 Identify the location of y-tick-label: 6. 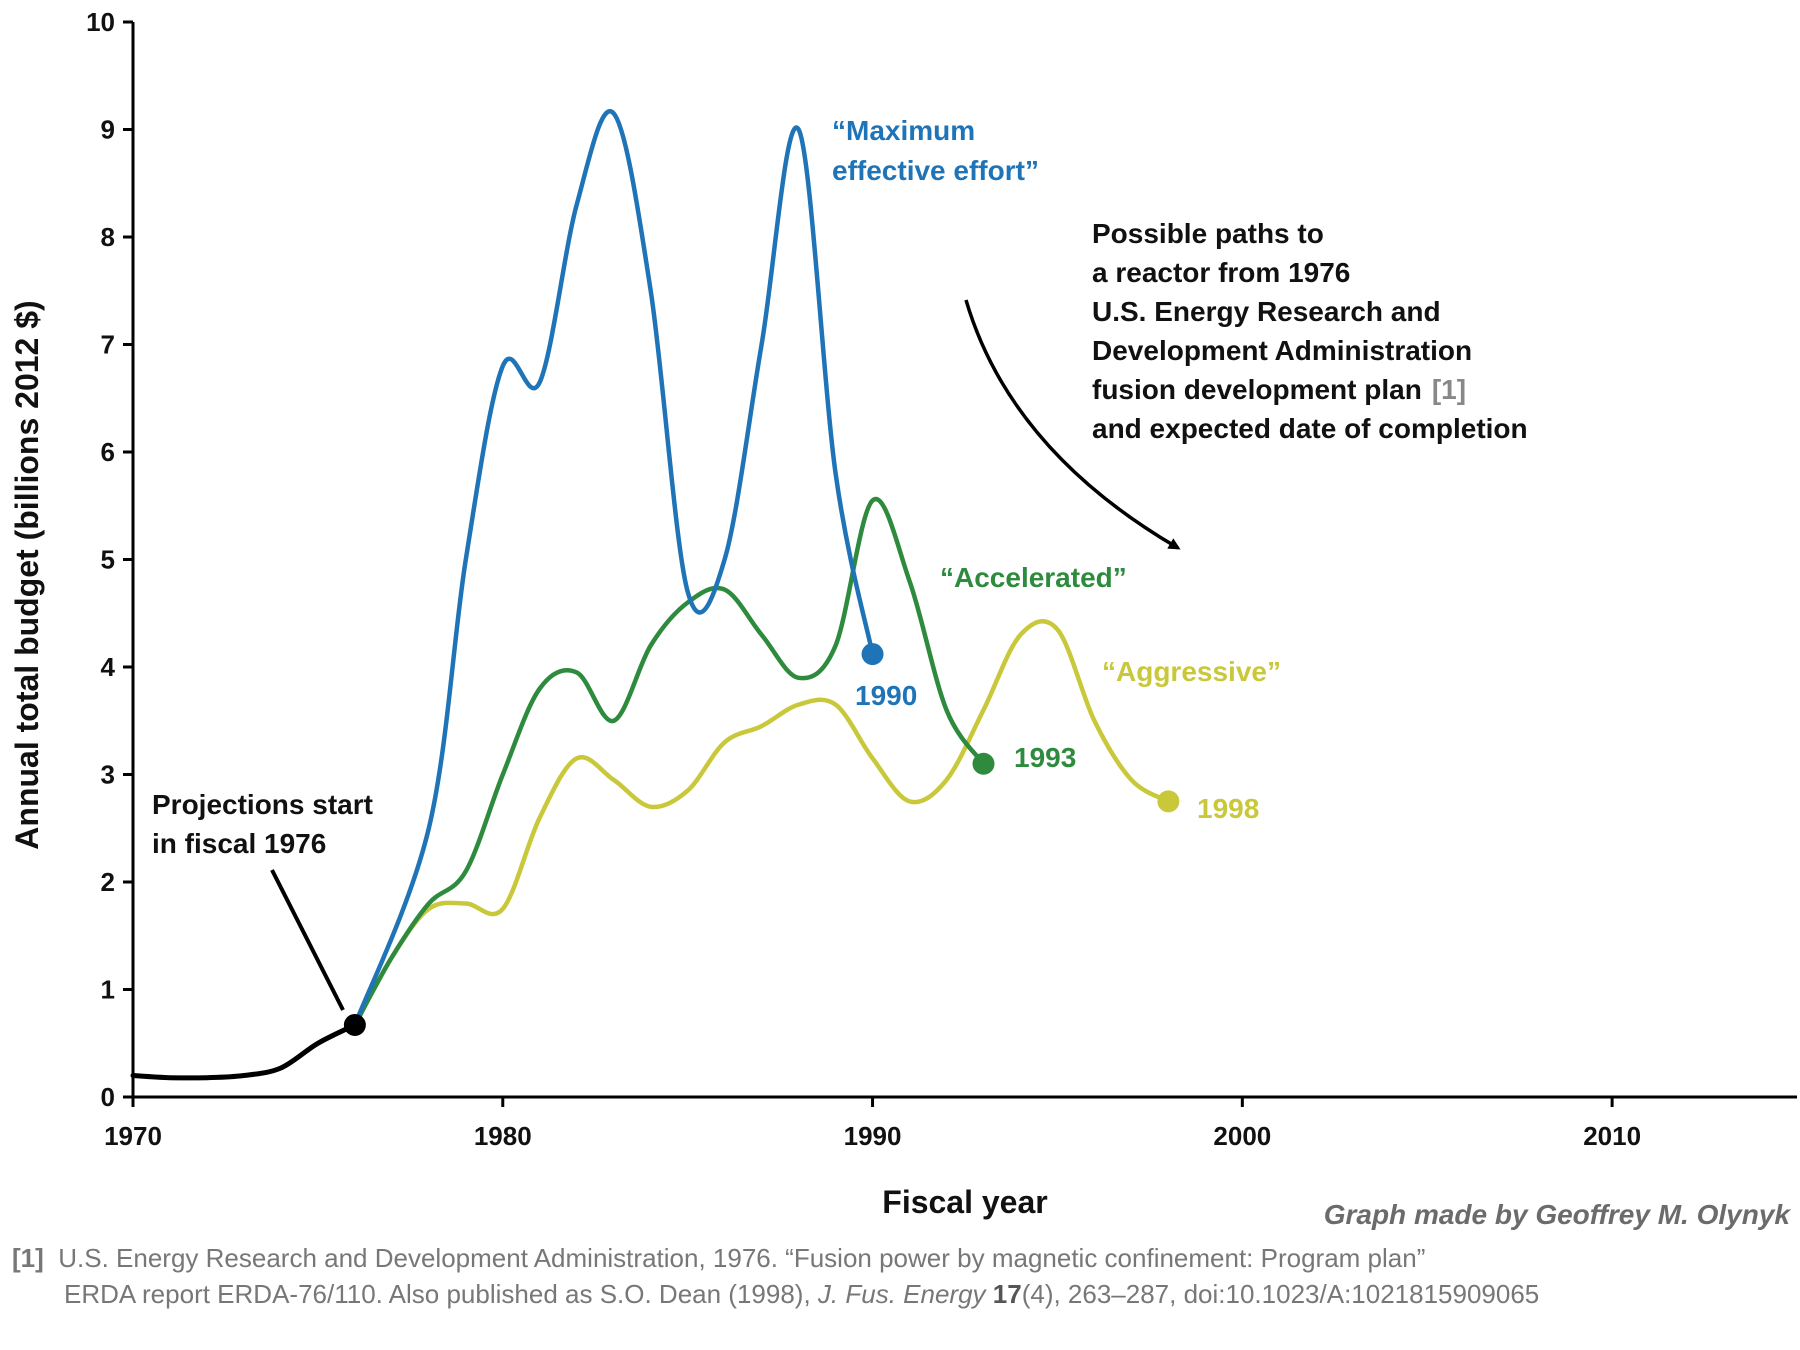
(108, 452).